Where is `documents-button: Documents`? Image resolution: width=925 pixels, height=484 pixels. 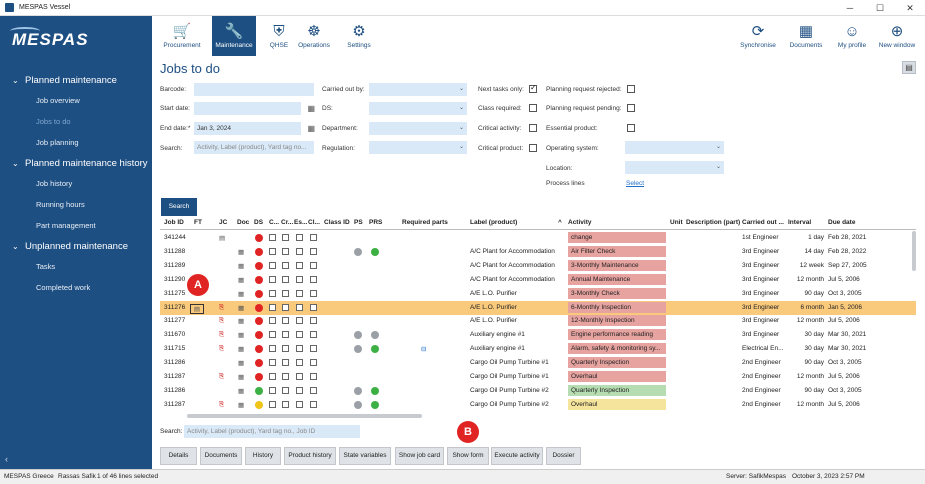 documents-button: Documents is located at coordinates (221, 456).